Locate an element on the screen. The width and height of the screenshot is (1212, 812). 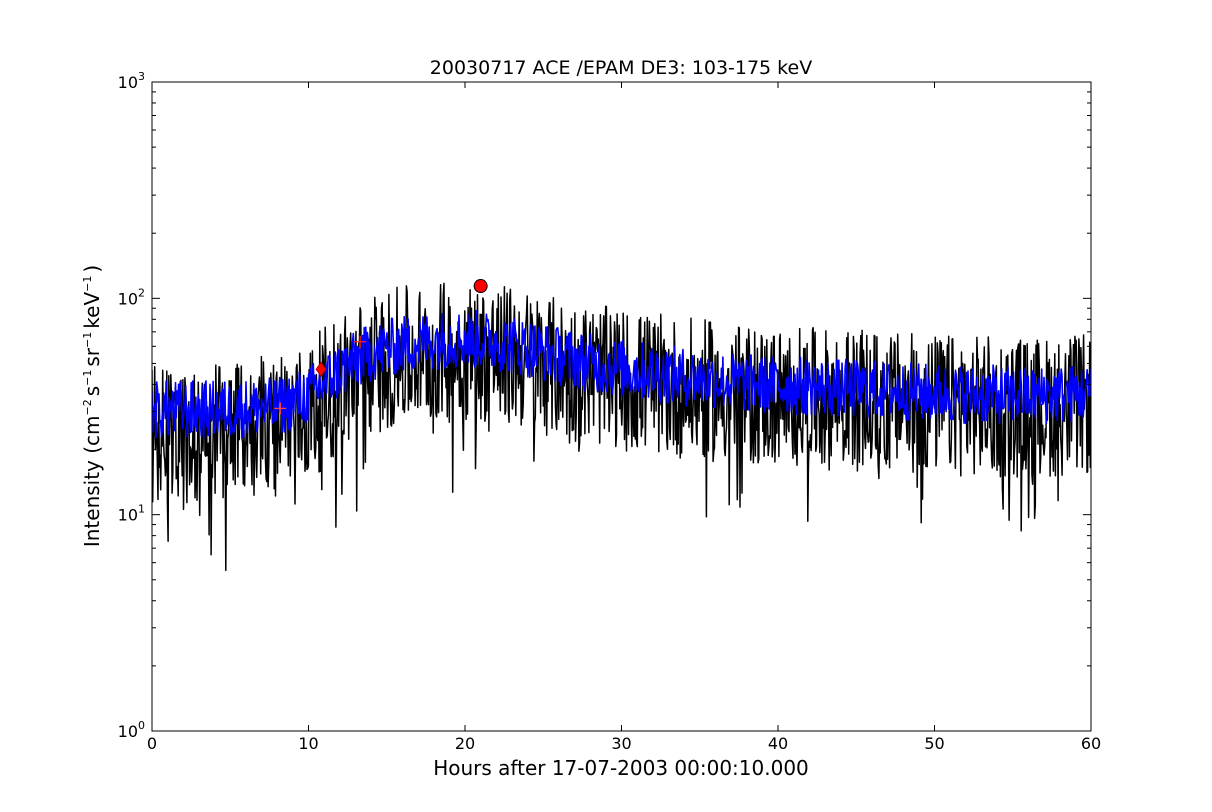
marker-layer is located at coordinates (381, 347).